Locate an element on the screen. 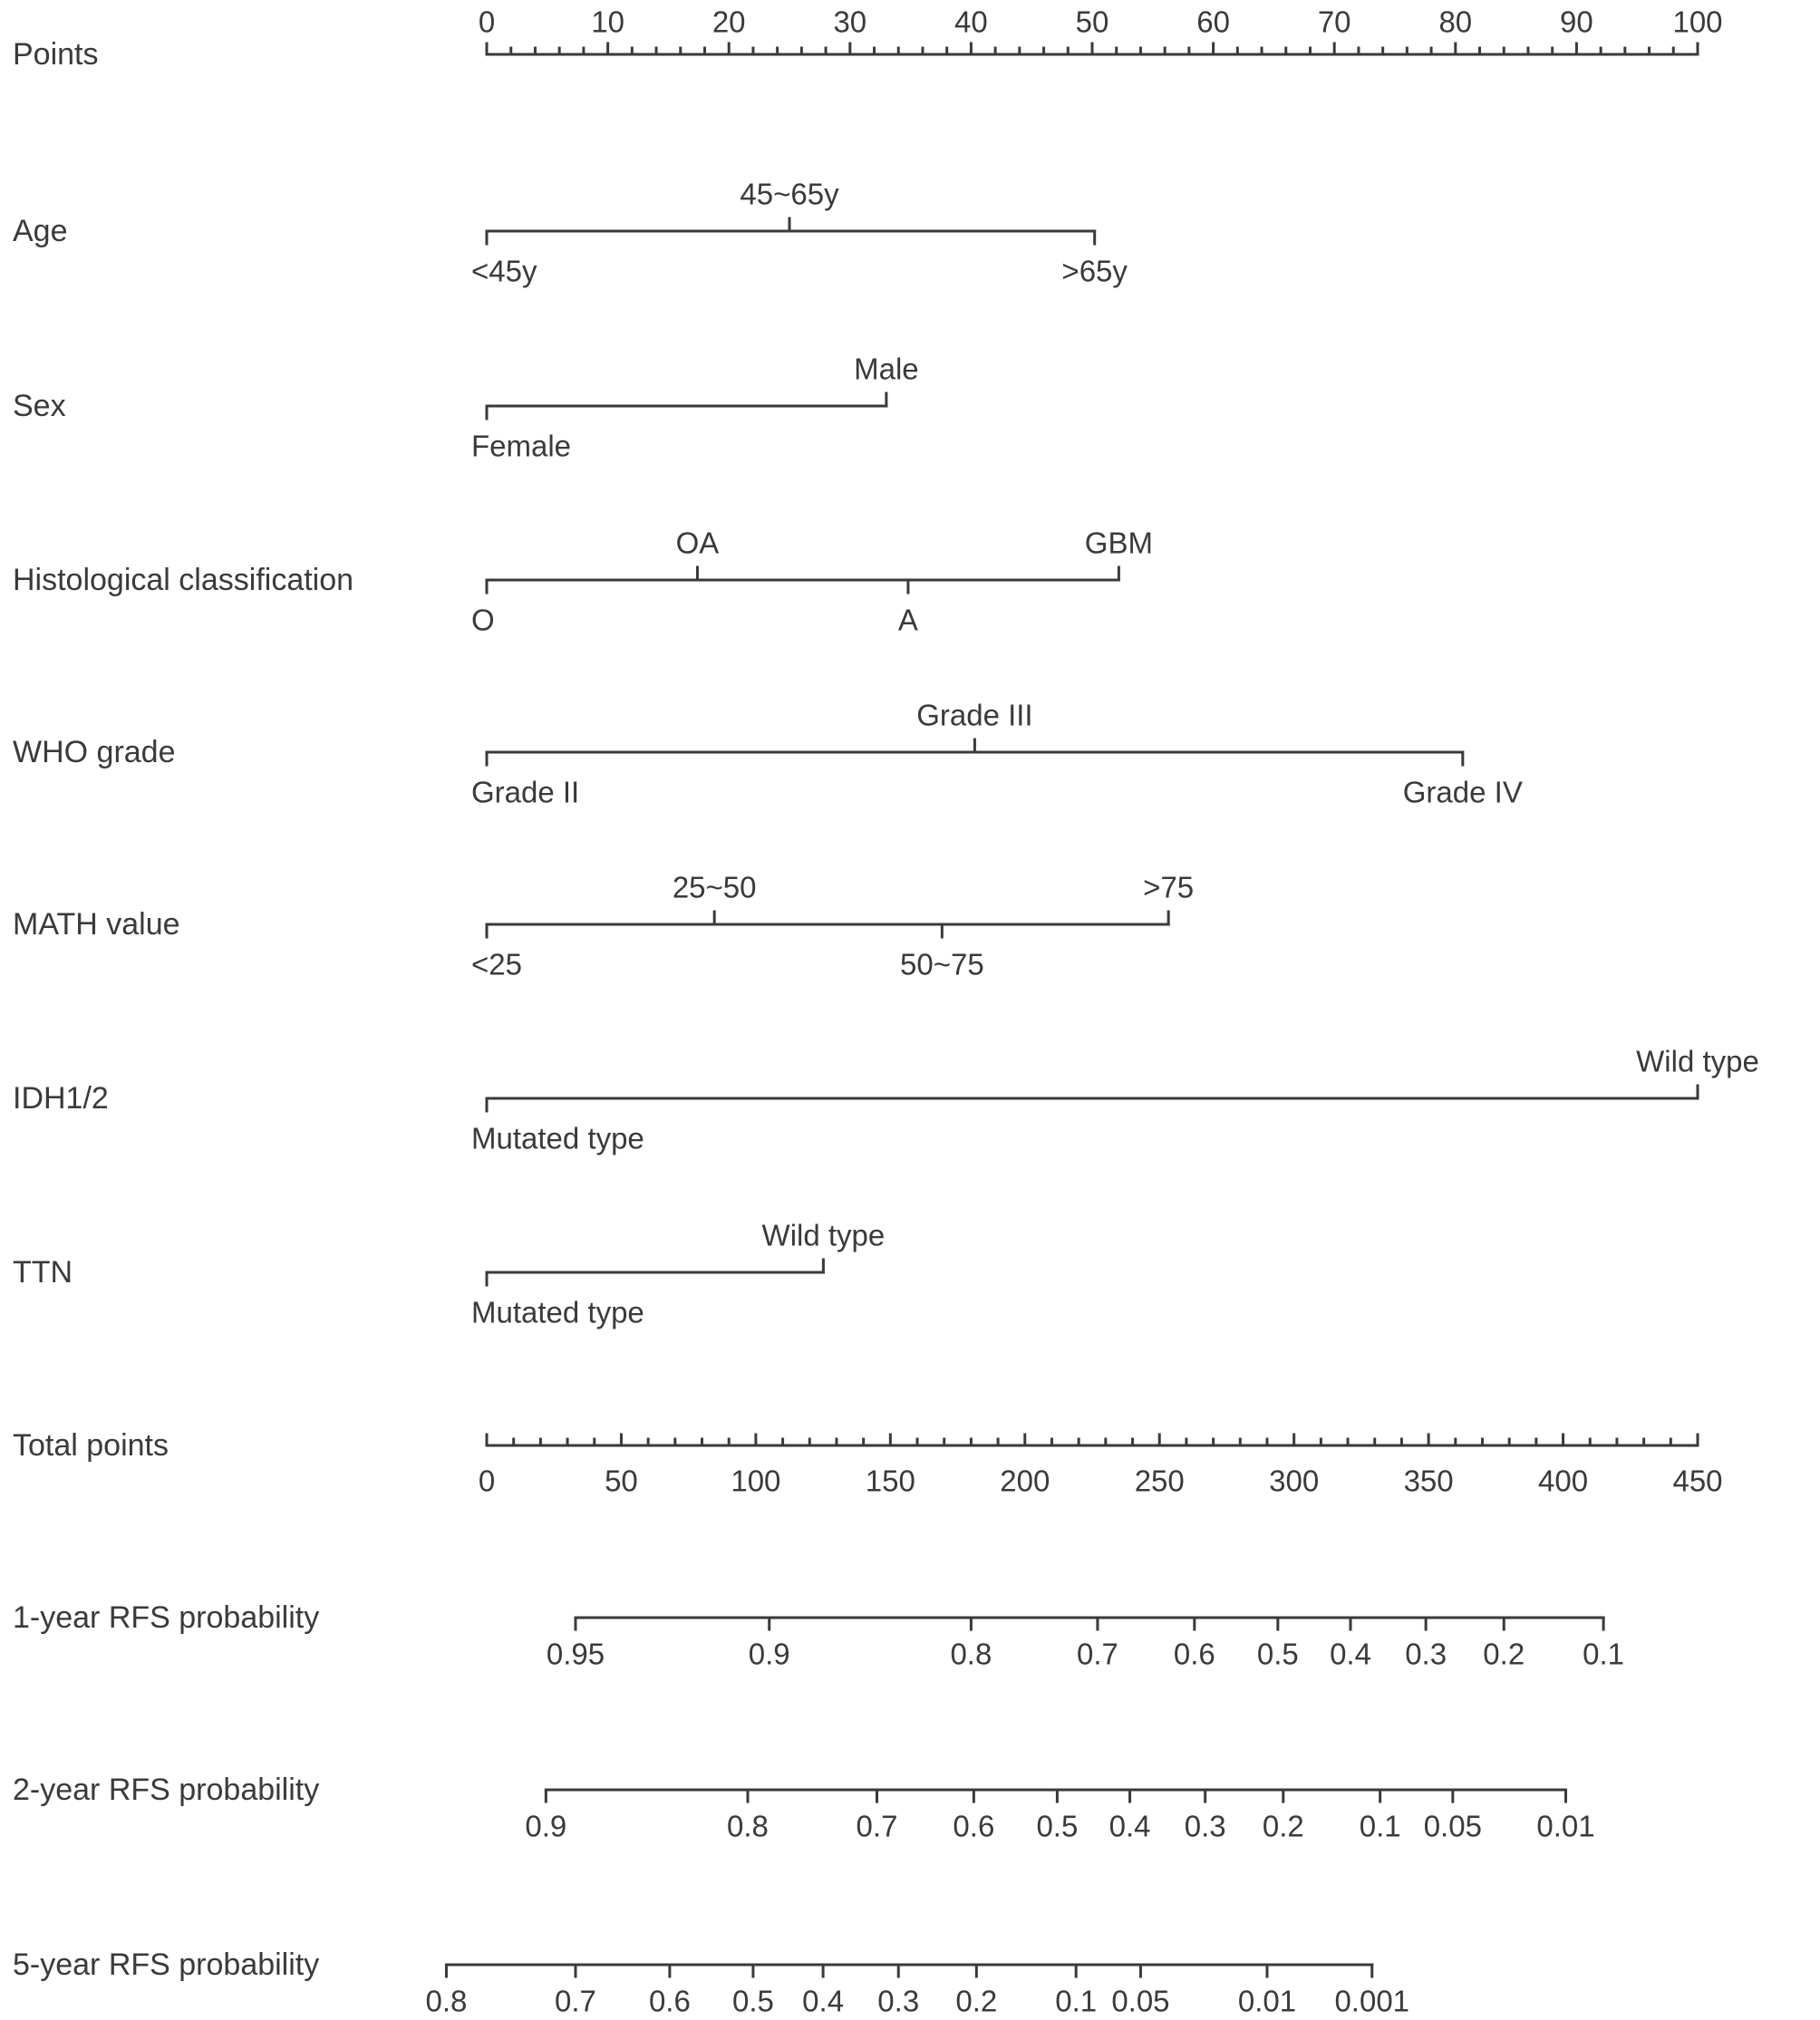 This screenshot has width=1820, height=2020. variable-row-who-grade is located at coordinates (975, 753).